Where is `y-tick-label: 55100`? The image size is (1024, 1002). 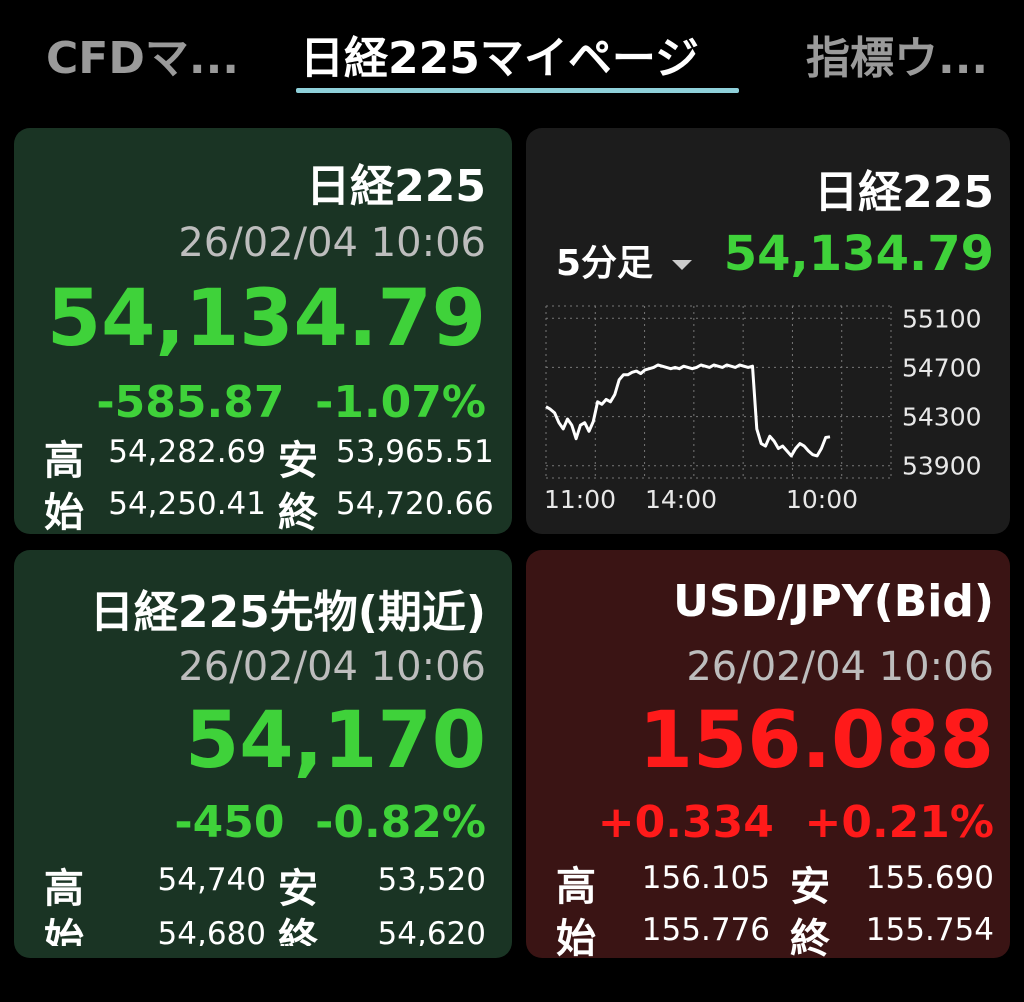 y-tick-label: 55100 is located at coordinates (942, 318).